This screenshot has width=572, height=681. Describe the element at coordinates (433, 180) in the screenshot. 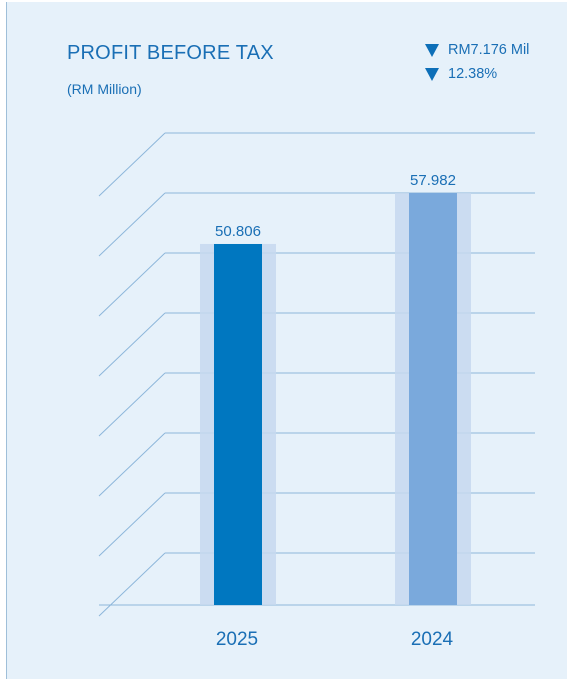

I see `data-label-2024: 57.982` at that location.